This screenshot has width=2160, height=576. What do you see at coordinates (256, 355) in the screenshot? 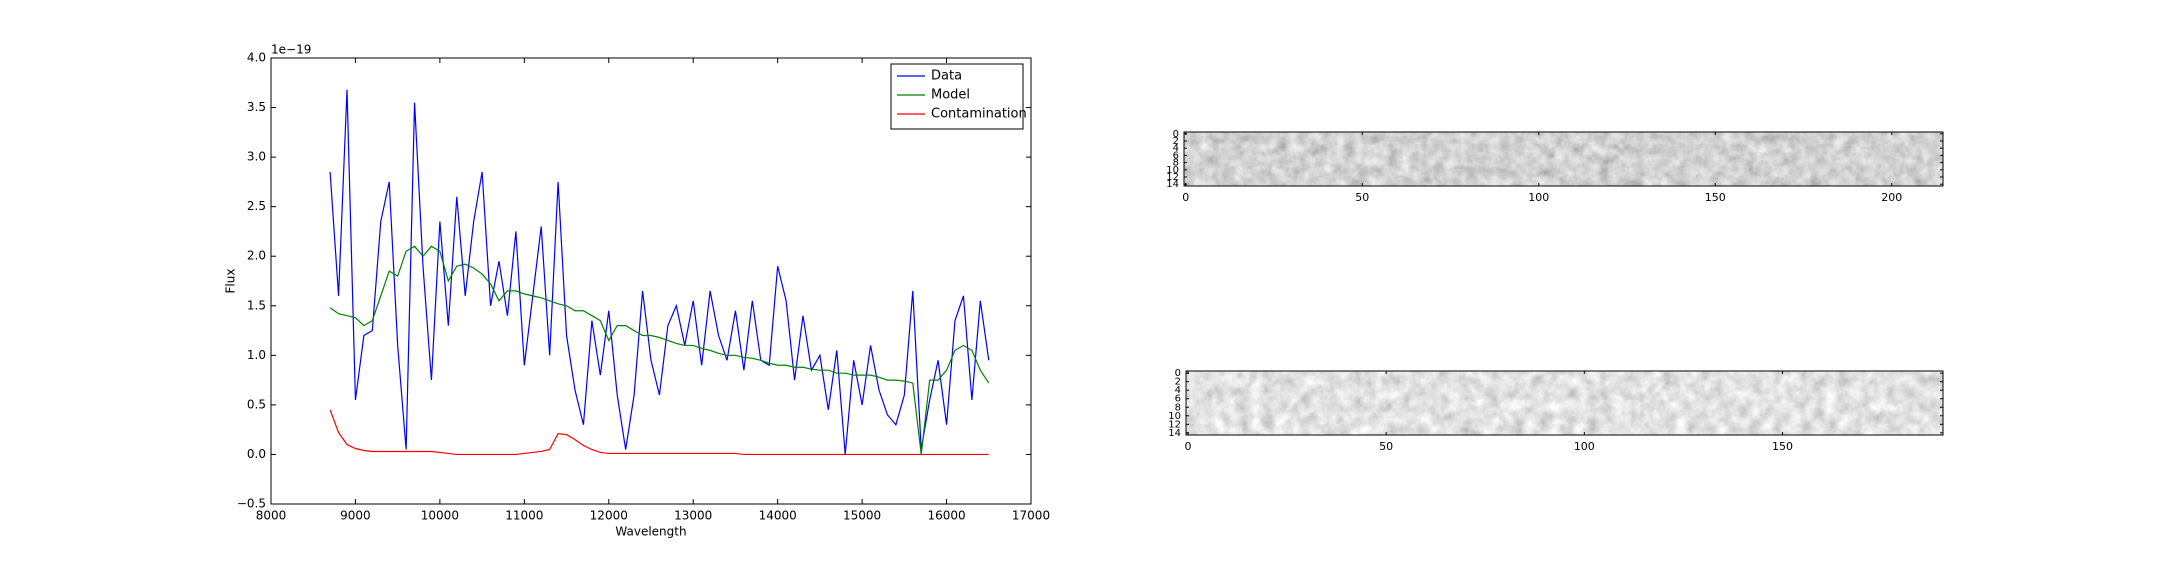
I see `y-tick-label: 1.0` at bounding box center [256, 355].